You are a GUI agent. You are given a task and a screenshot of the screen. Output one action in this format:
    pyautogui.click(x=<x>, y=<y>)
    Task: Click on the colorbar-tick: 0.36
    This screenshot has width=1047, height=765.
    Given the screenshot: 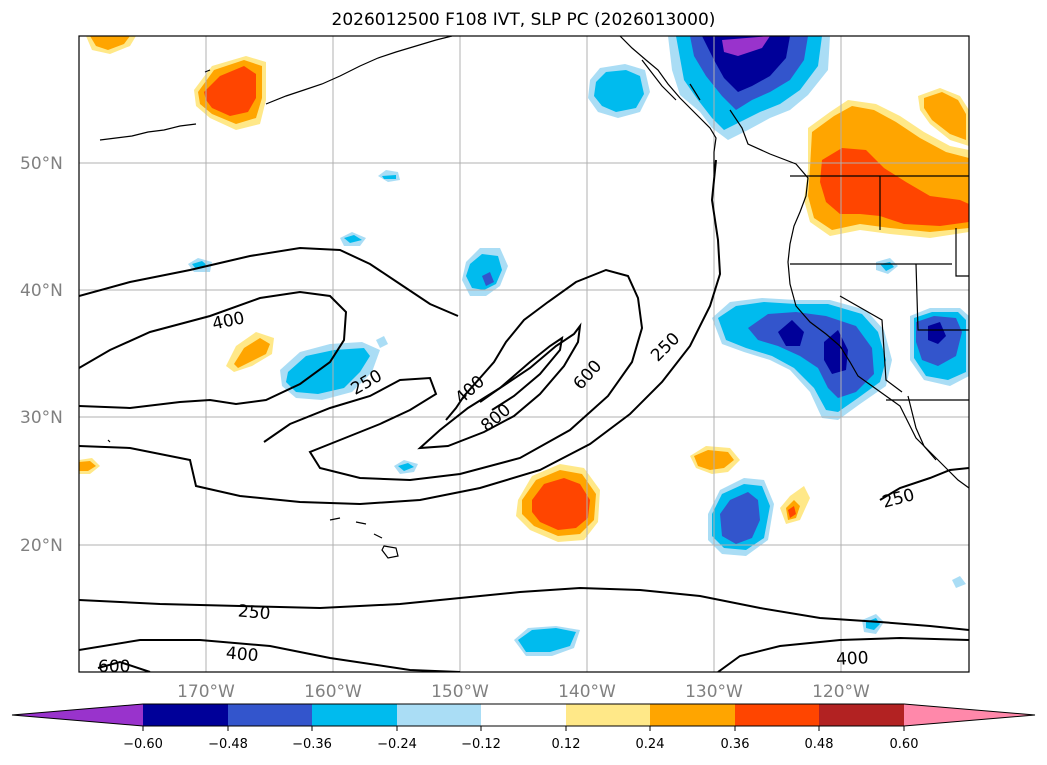 What is the action you would take?
    pyautogui.click(x=735, y=744)
    